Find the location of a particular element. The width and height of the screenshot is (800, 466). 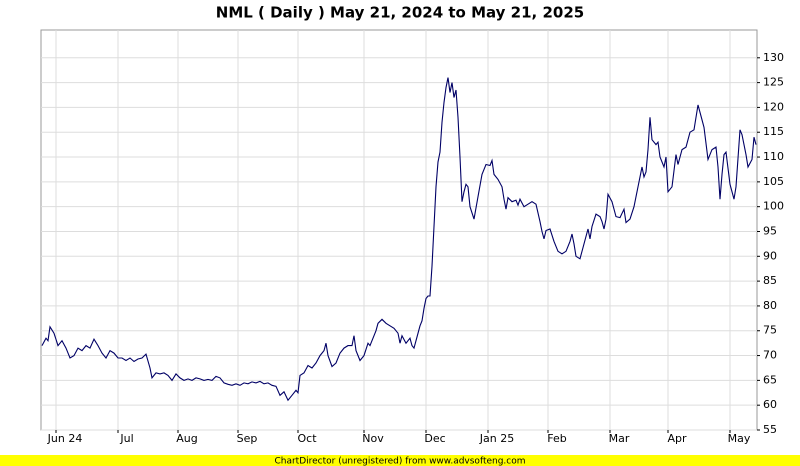

x-tick-label: Oct is located at coordinates (307, 438).